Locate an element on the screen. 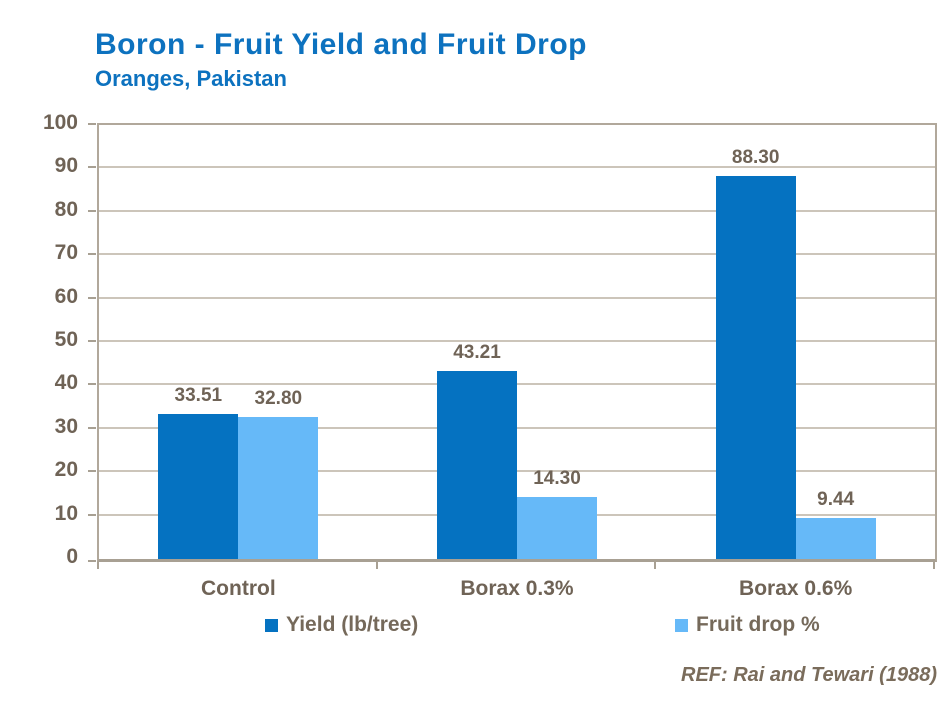 The height and width of the screenshot is (704, 952). legend-label-fruit-drop: Fruit drop % is located at coordinates (758, 624).